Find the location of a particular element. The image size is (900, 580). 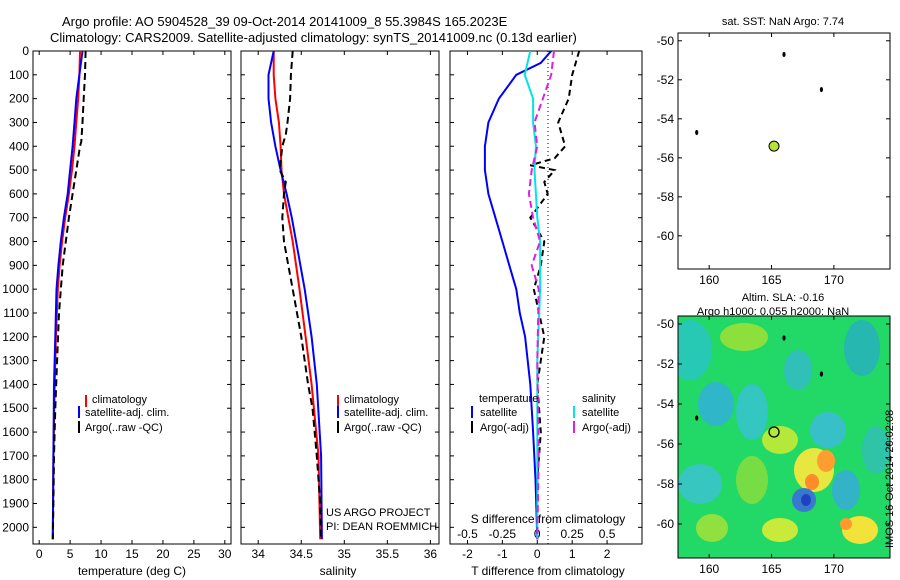

x-tick-label: 20 is located at coordinates (163, 554).